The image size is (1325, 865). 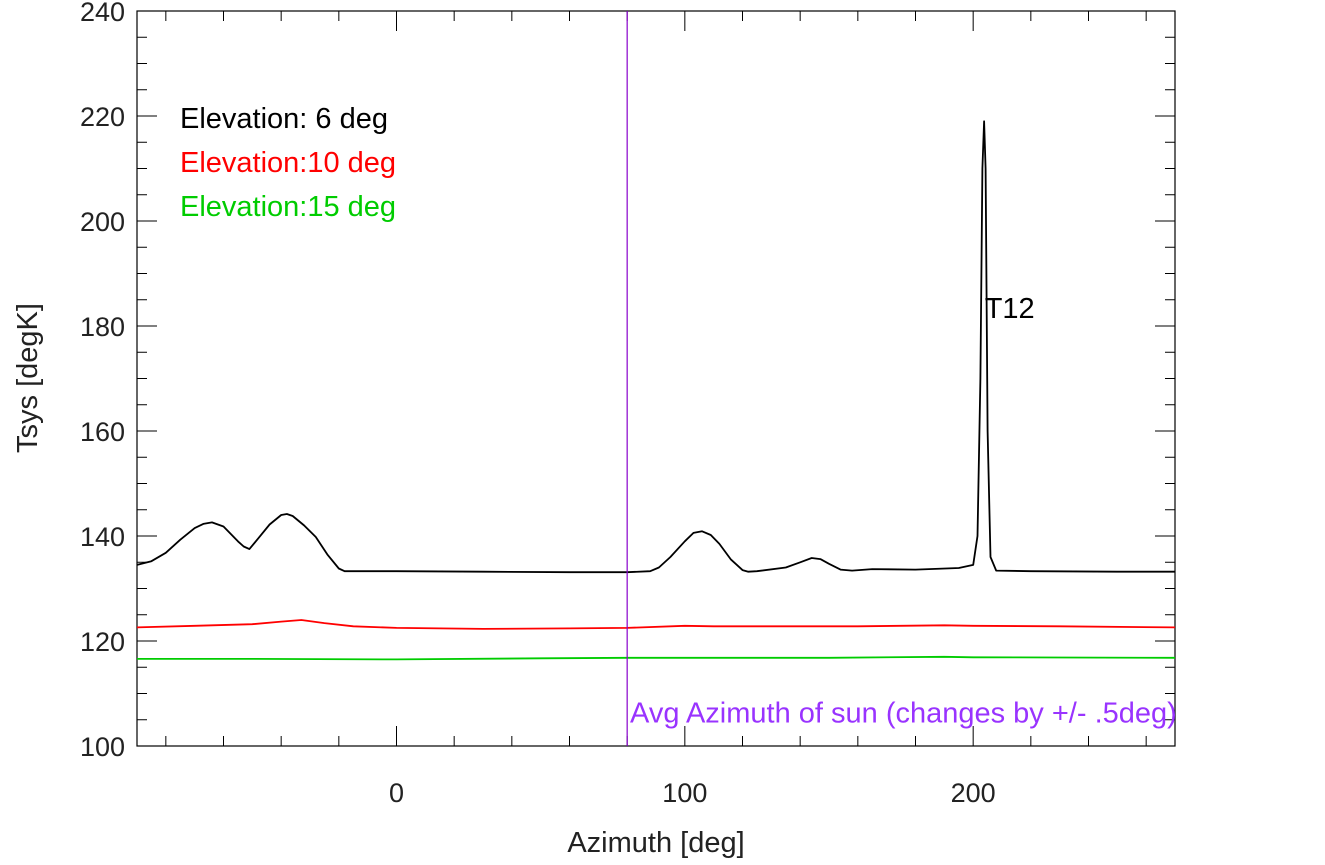 I want to click on annotation-1: T12, so click(x=1010, y=309).